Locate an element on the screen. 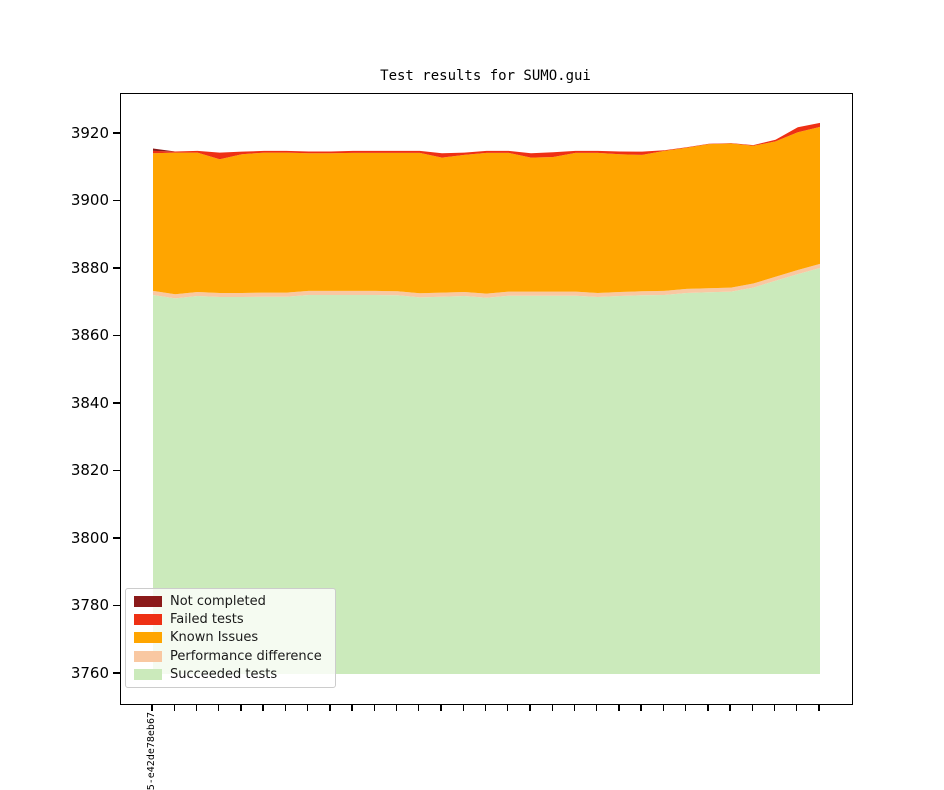 The width and height of the screenshot is (944, 790). legend-label: Not completed is located at coordinates (218, 601).